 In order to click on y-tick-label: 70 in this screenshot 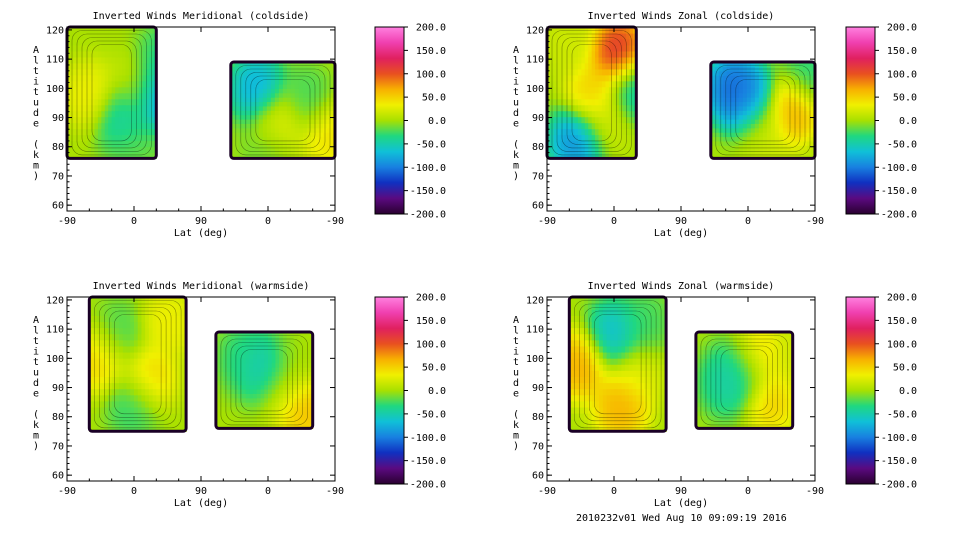, I will do `click(58, 176)`.